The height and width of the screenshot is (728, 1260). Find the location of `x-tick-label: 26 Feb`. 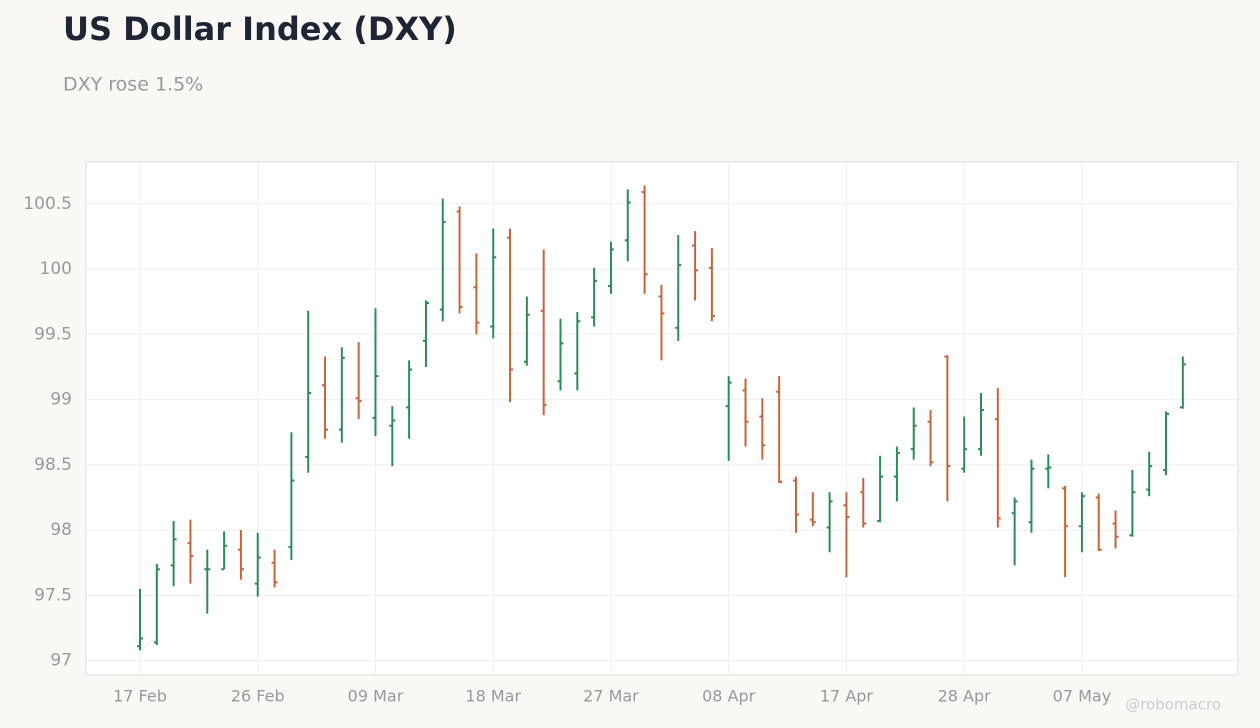

x-tick-label: 26 Feb is located at coordinates (258, 696).